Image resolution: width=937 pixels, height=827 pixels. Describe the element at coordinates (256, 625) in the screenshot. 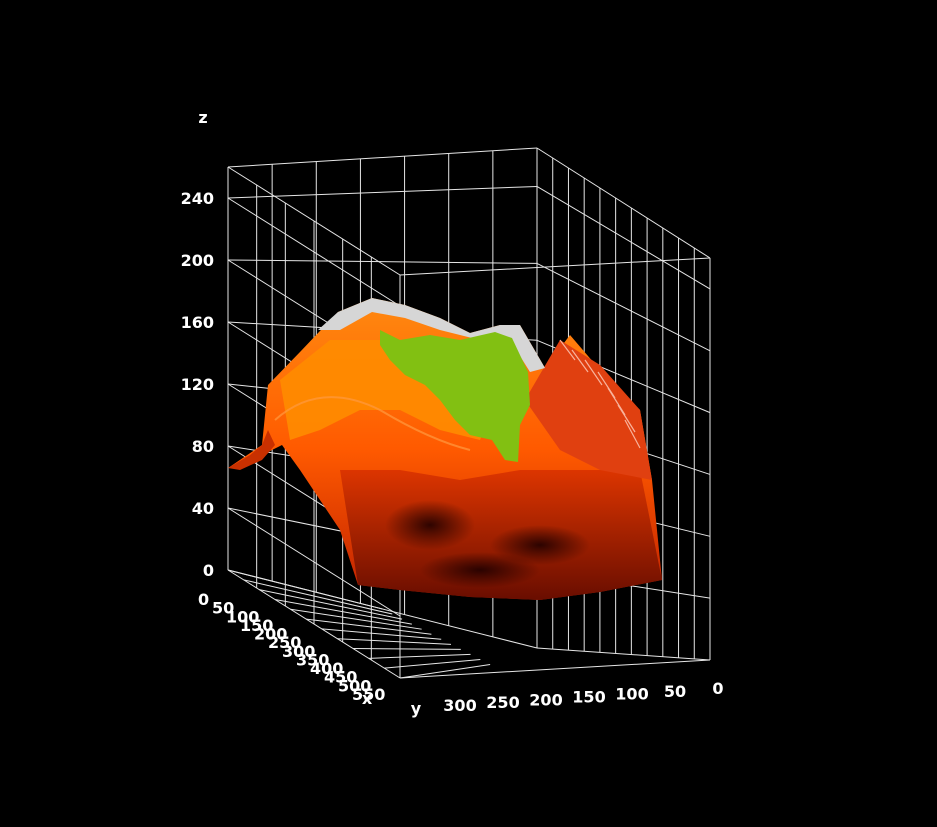

I see `x-tick-label: 150` at that location.